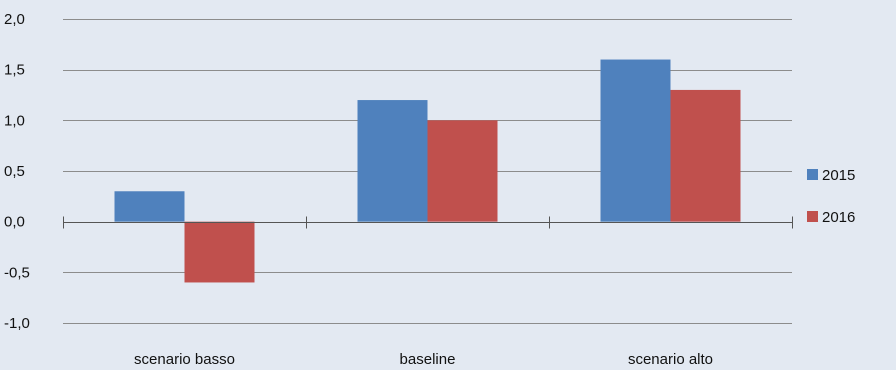  What do you see at coordinates (812, 216) in the screenshot?
I see `legend-swatch-2016` at bounding box center [812, 216].